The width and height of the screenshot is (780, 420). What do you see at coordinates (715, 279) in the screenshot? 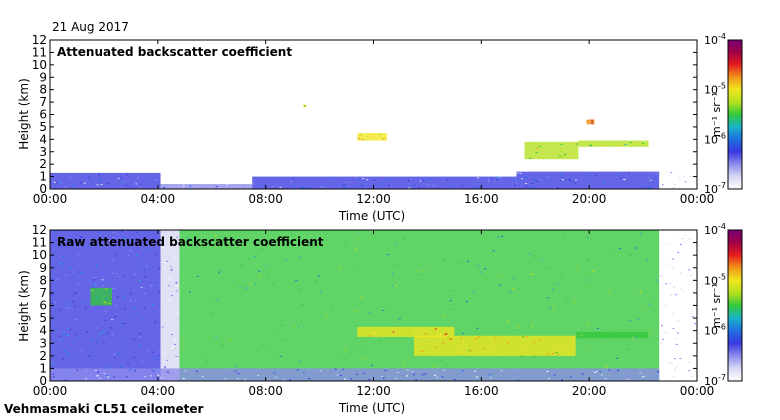
I see `colorbar-tick-label: 10-5` at bounding box center [715, 279].